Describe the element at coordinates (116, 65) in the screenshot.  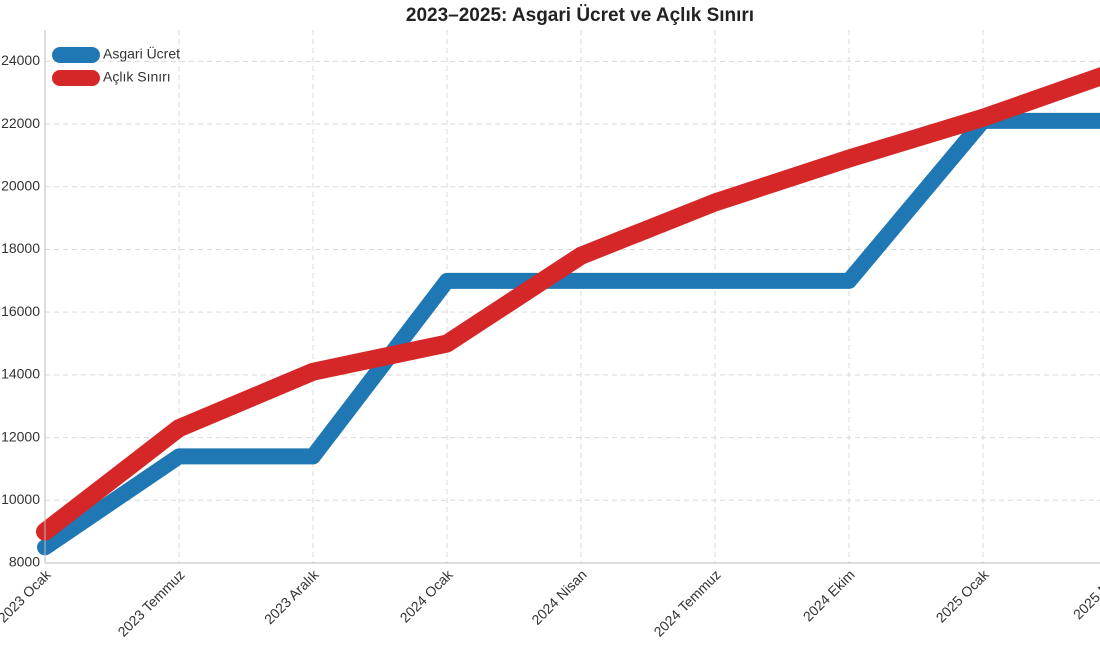
I see `legend: Asgari Ücret Açlık Sınırı` at that location.